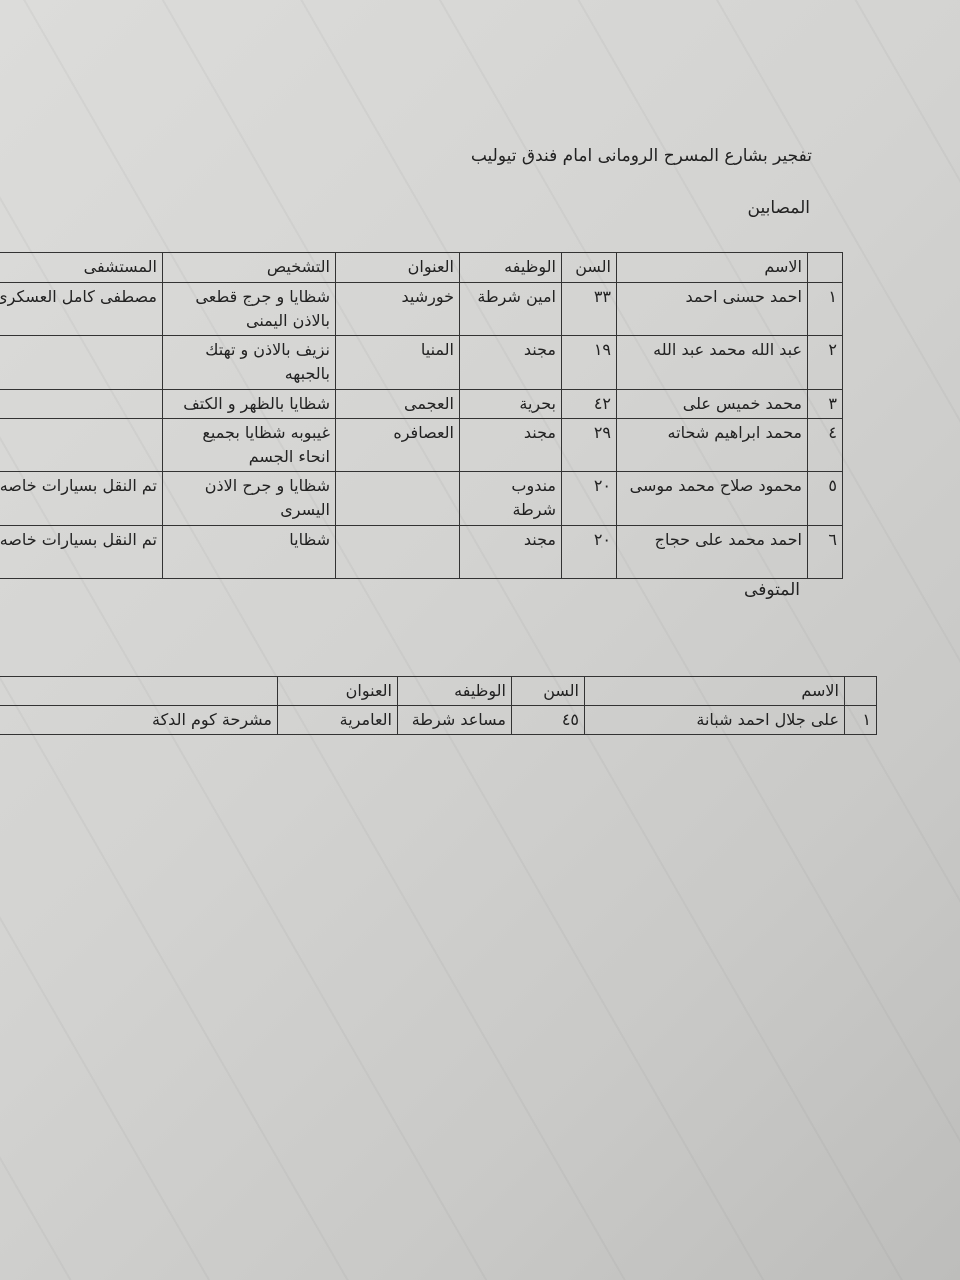 This screenshot has height=1280, width=960. What do you see at coordinates (510, 498) in the screenshot?
I see `table-row-cell: مندوب شرطة` at bounding box center [510, 498].